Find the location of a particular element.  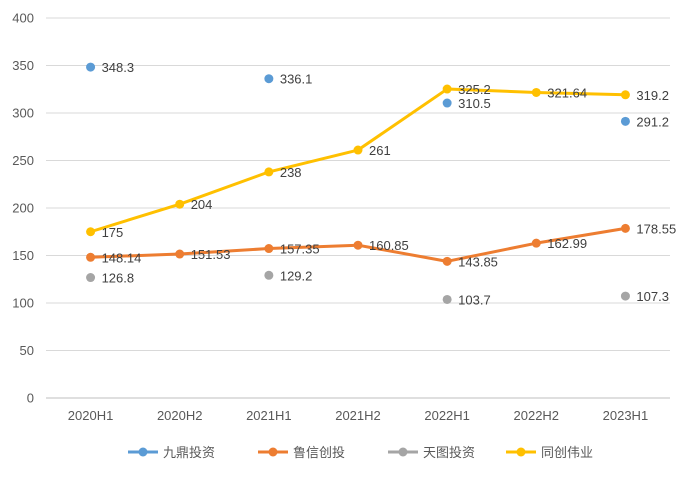

y-tick-label: 300 is located at coordinates (23, 113).